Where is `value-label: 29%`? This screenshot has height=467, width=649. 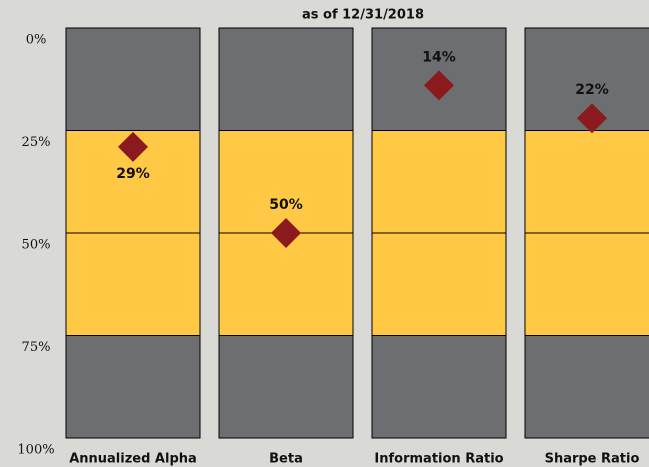
value-label: 29% is located at coordinates (133, 174).